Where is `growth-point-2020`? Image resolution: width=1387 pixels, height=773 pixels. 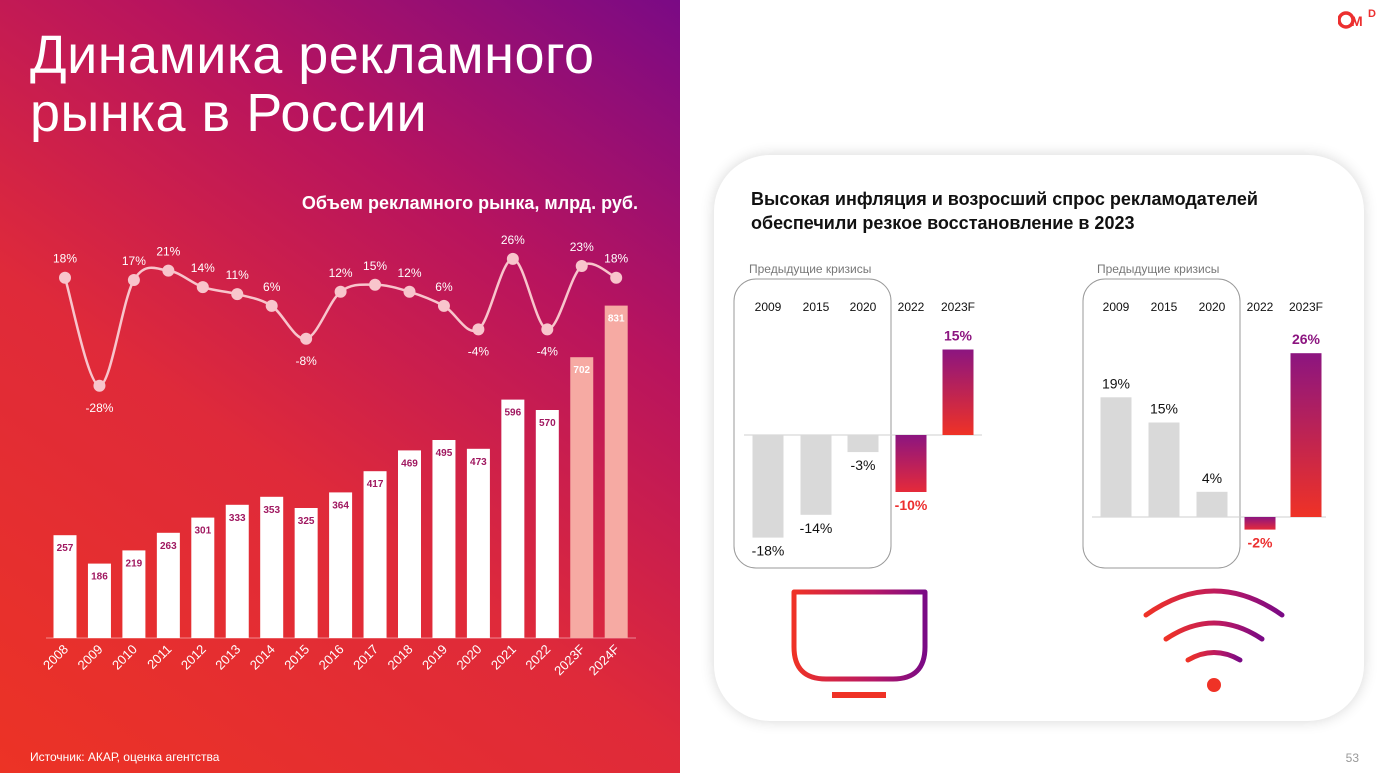 growth-point-2020 is located at coordinates (478, 329).